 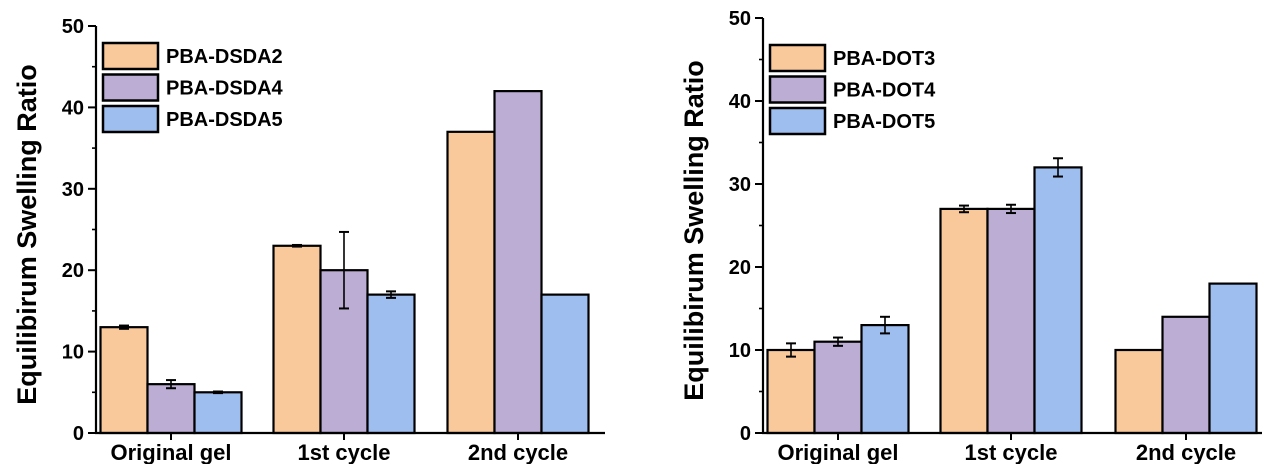 What do you see at coordinates (884, 91) in the screenshot?
I see `legend-label: PBA-DOT4` at bounding box center [884, 91].